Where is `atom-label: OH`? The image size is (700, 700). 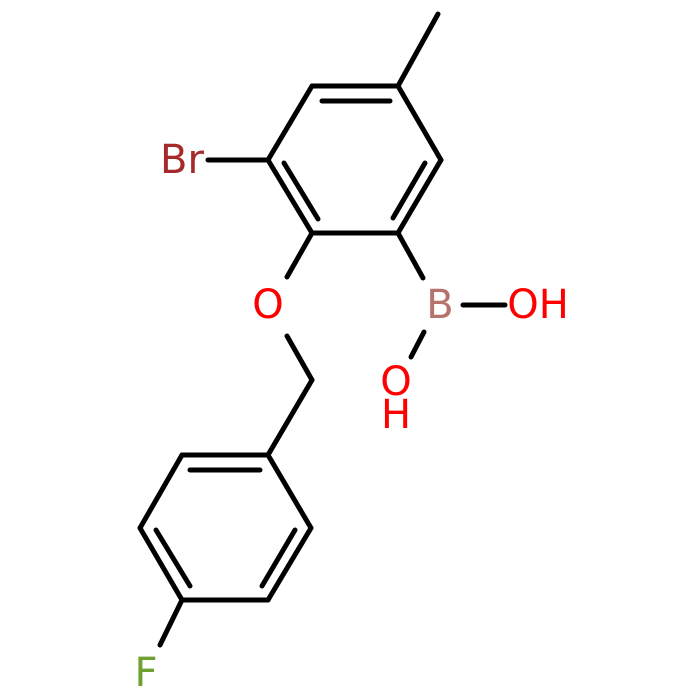
atom-label: OH is located at coordinates (538, 305).